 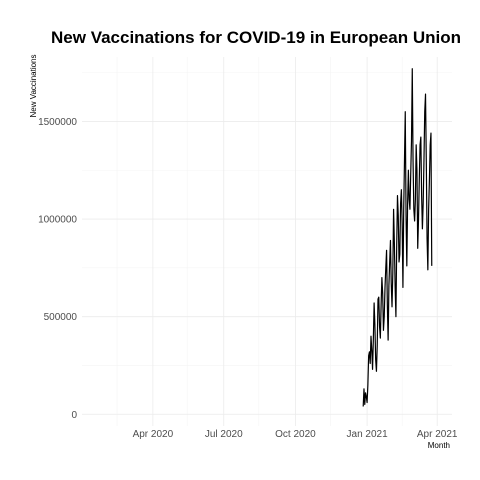 I want to click on series-group, so click(x=397, y=237).